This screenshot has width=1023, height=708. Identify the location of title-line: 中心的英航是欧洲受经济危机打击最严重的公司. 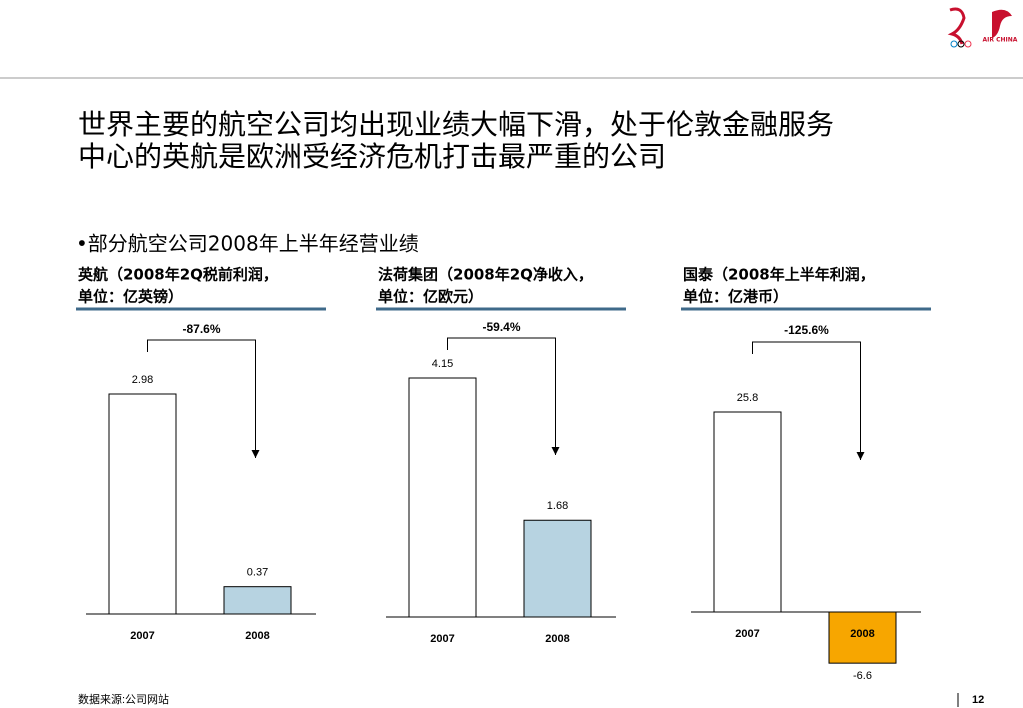
(372, 156).